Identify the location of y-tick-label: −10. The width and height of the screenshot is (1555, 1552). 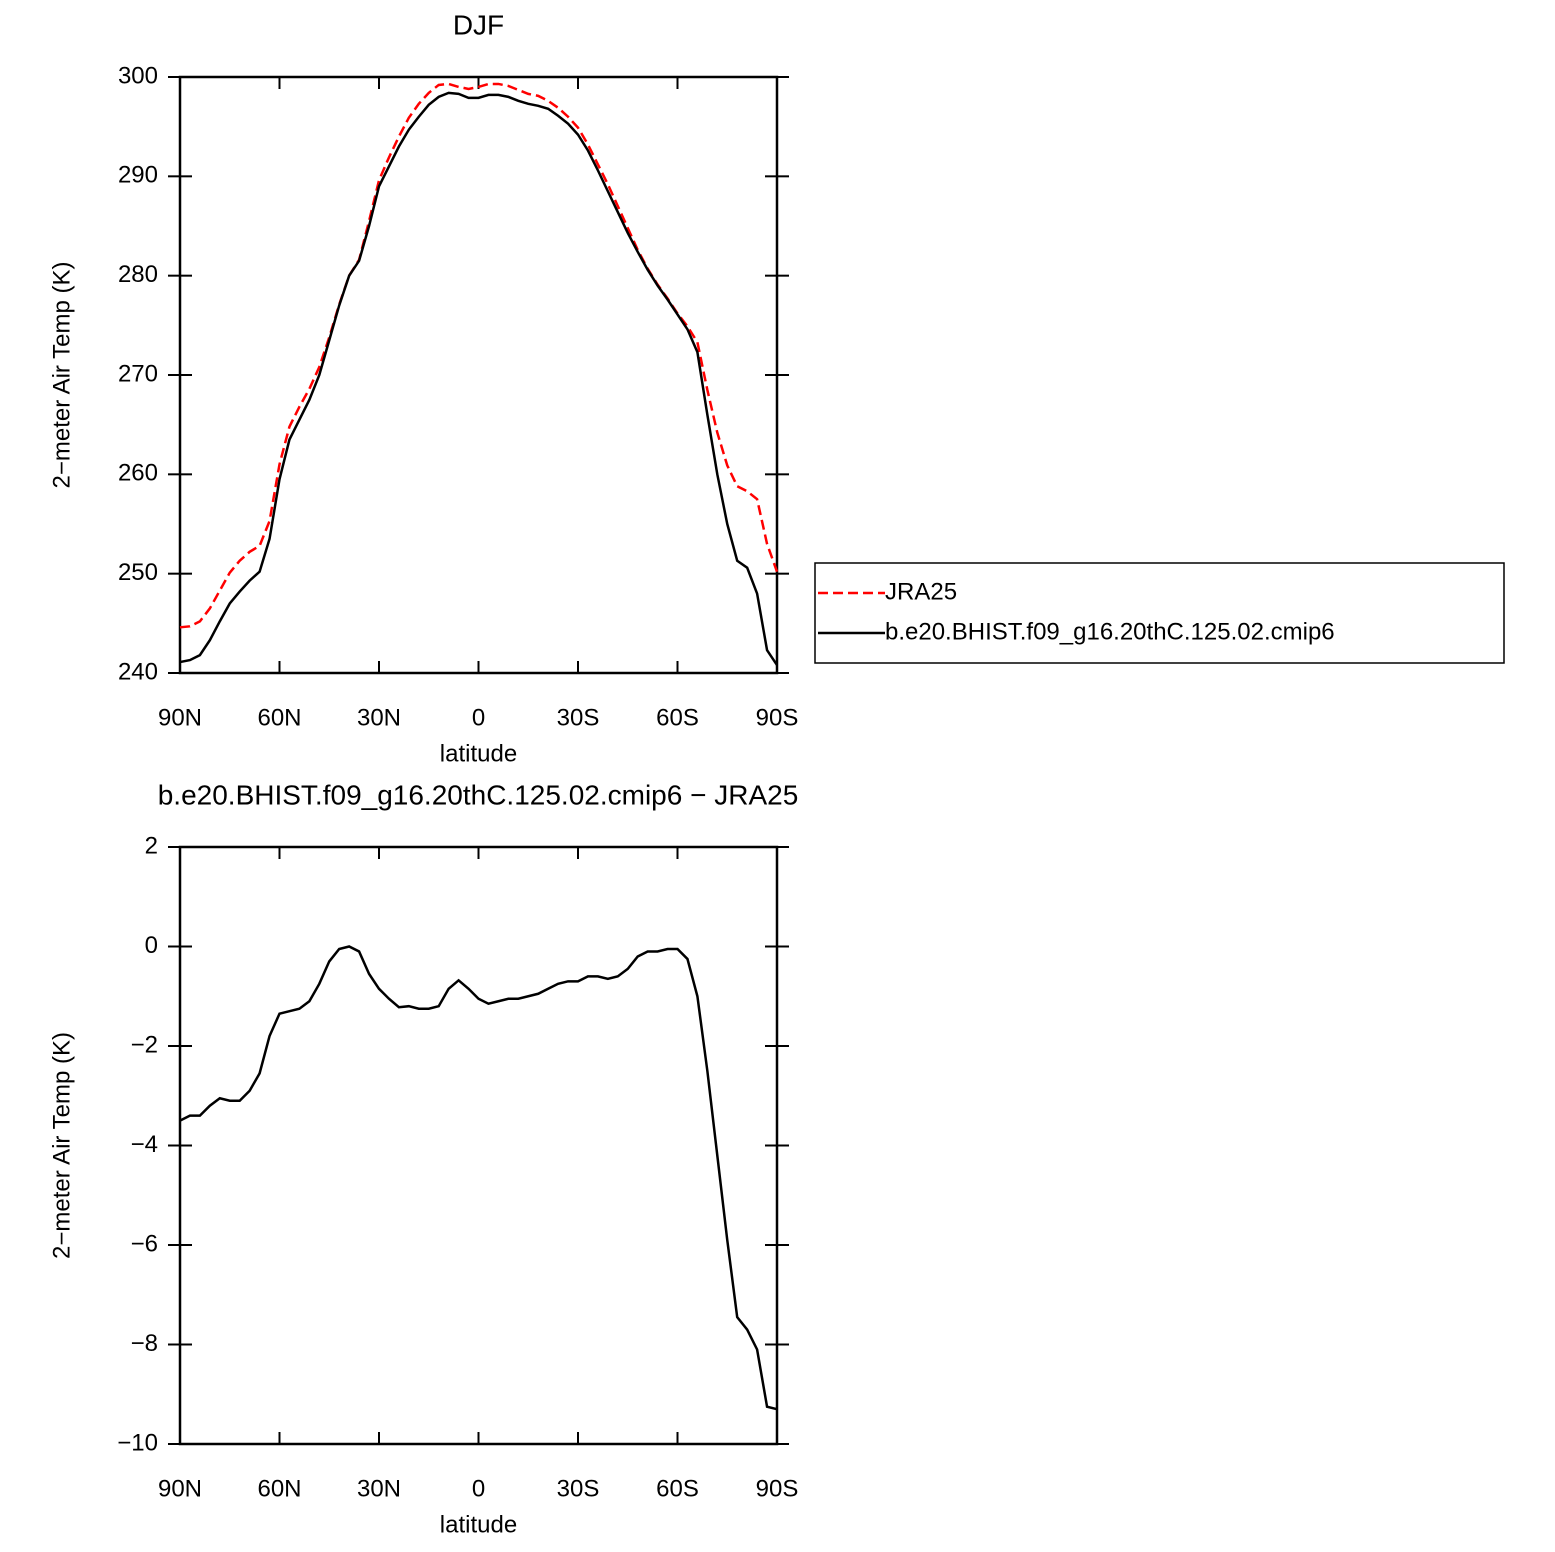
(137, 1442).